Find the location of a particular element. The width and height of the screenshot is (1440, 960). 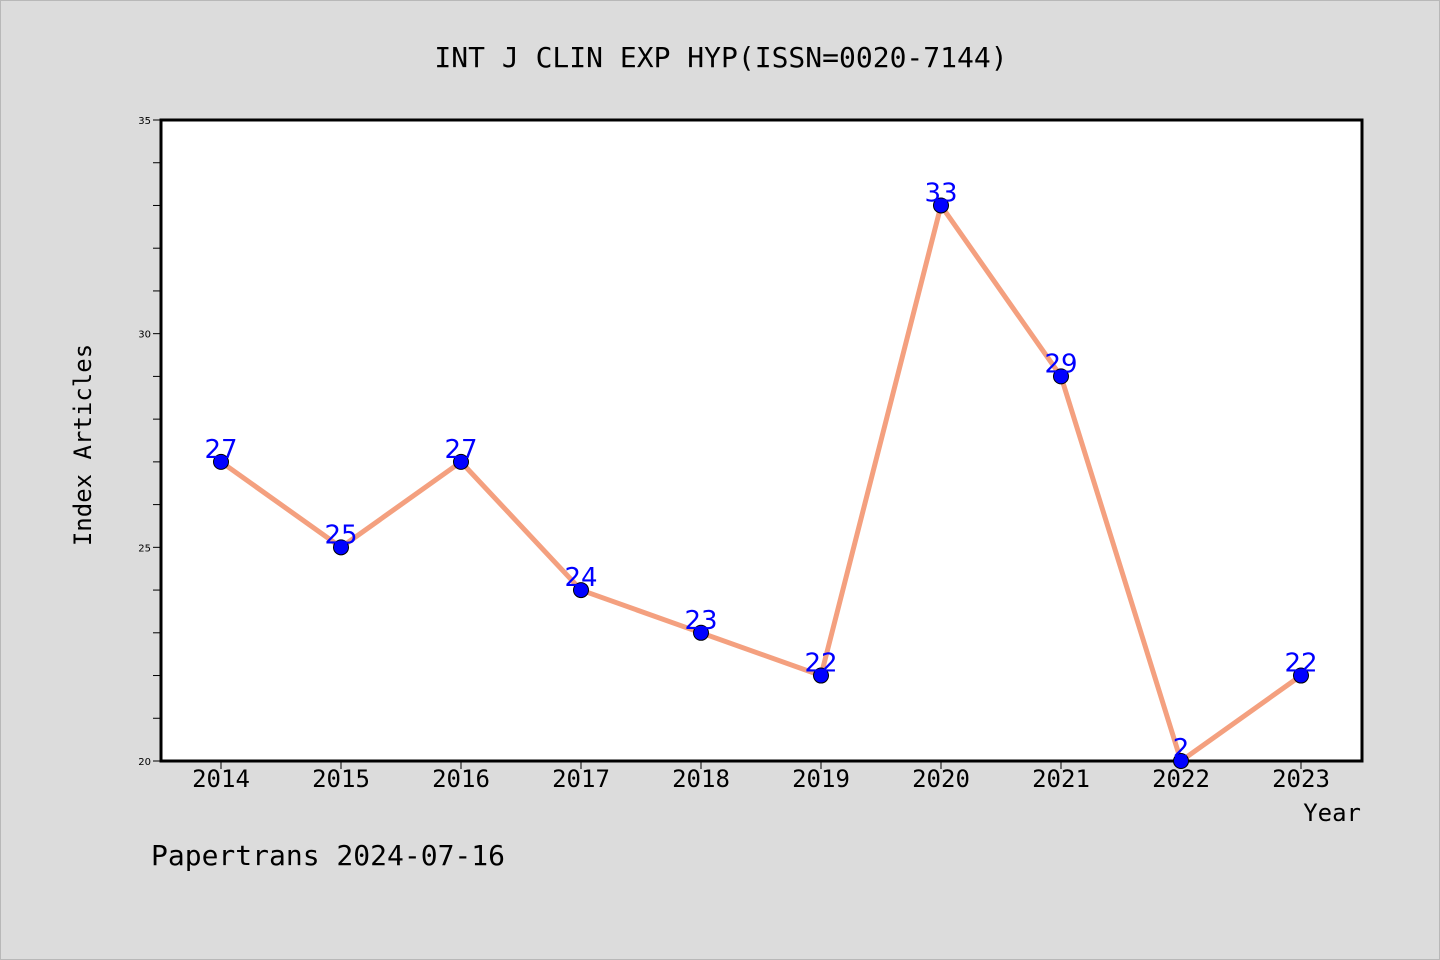

y-axis-label: Index Articles is located at coordinates (83, 445).